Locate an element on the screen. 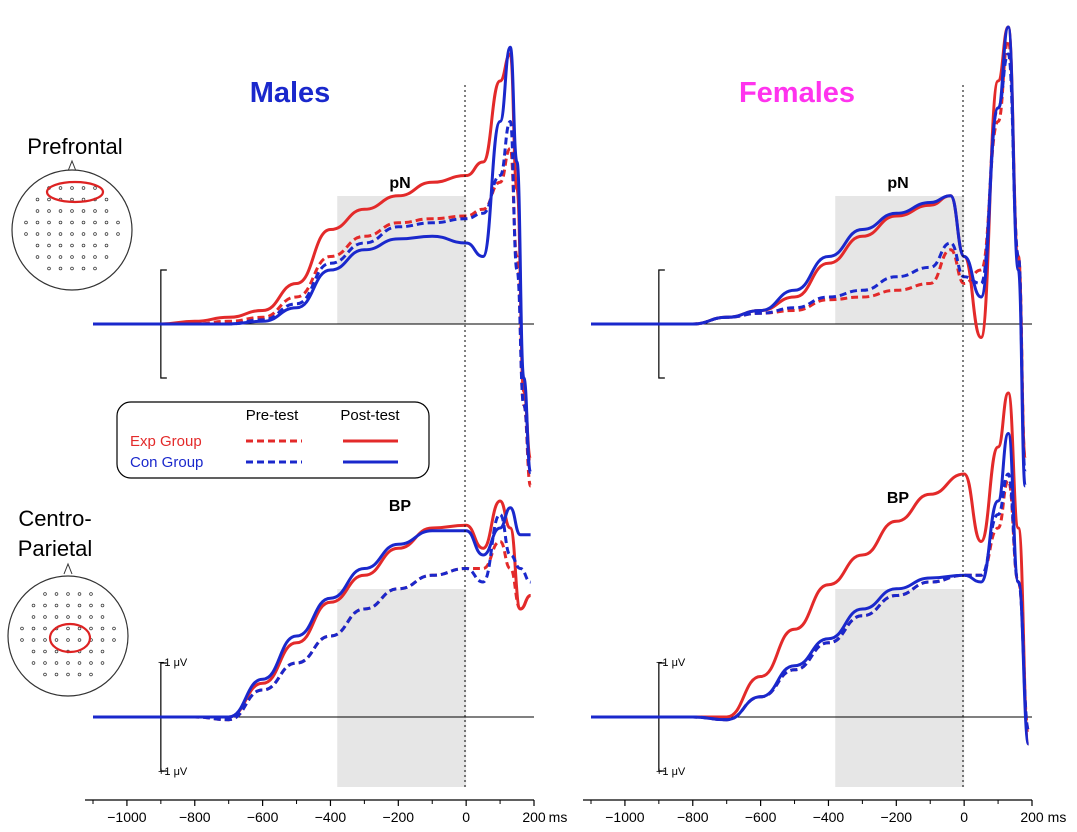 The width and height of the screenshot is (1077, 832). legend-label-con: Con Group is located at coordinates (166, 462).